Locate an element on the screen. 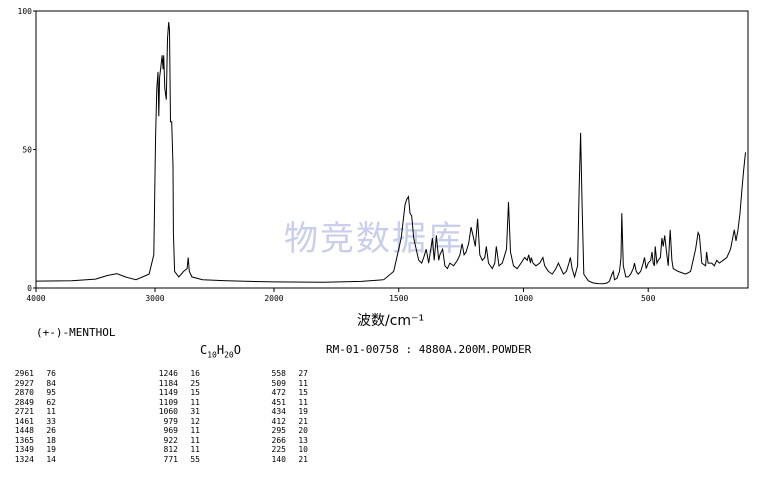 The image size is (761, 477). peak-intensity: 76 is located at coordinates (51, 373).